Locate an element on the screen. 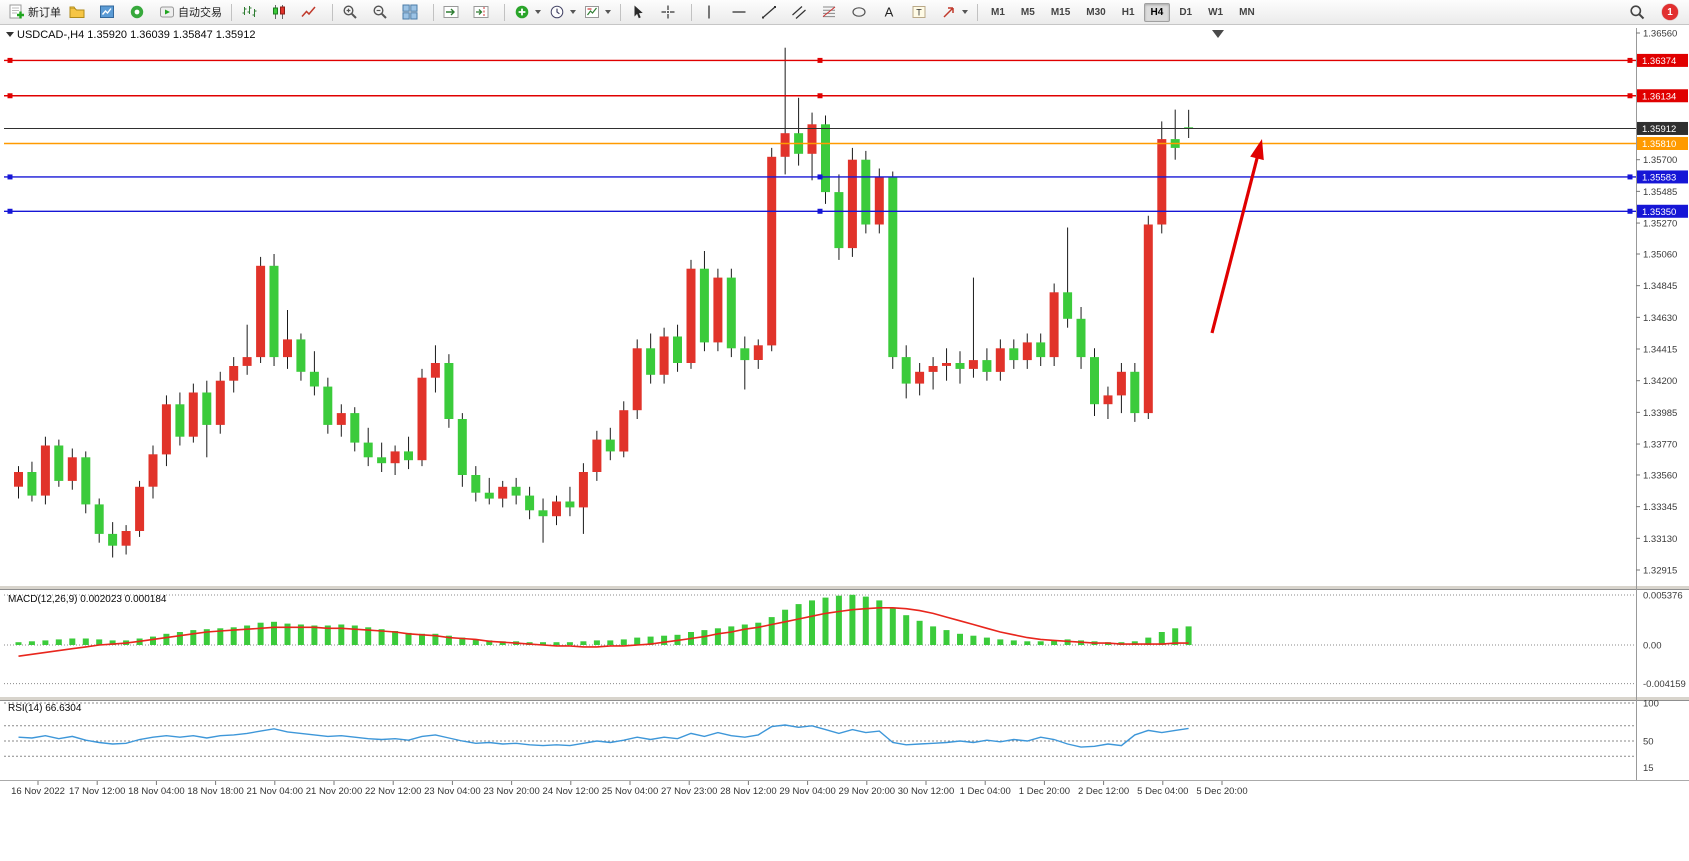  charts-profile-button is located at coordinates (80, 12).